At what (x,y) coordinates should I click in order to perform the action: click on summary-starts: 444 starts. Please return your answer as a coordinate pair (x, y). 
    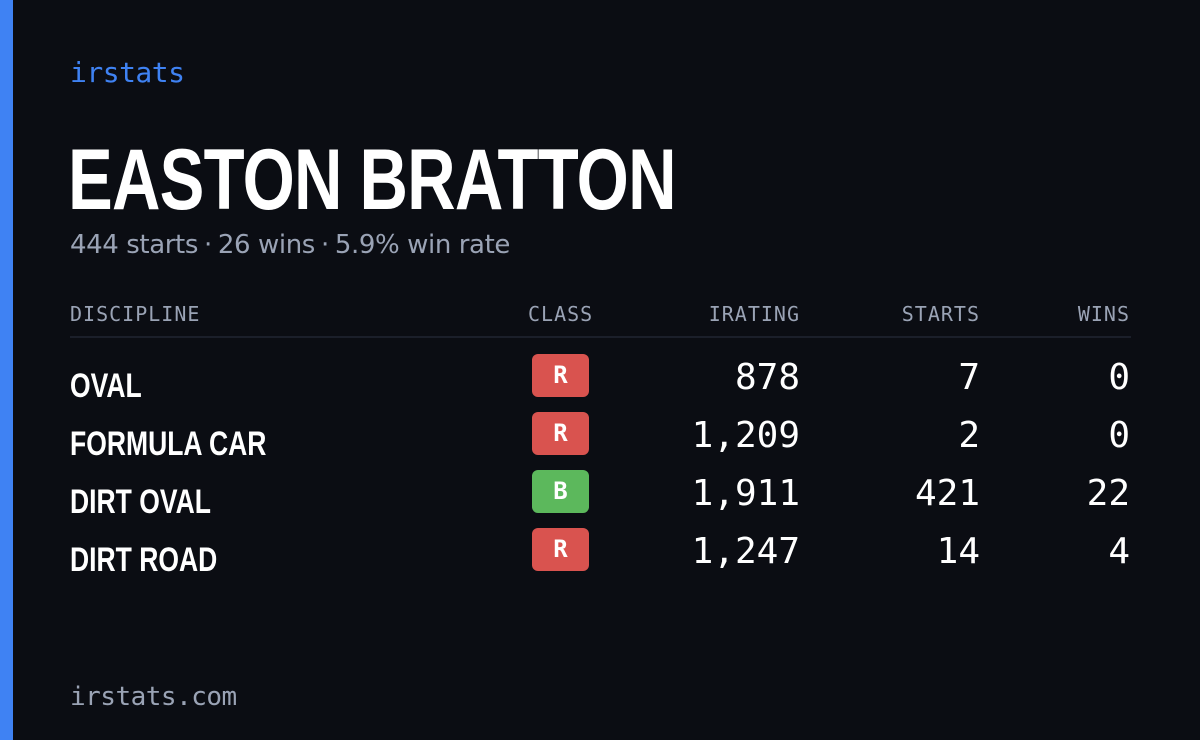
    Looking at the image, I should click on (134, 245).